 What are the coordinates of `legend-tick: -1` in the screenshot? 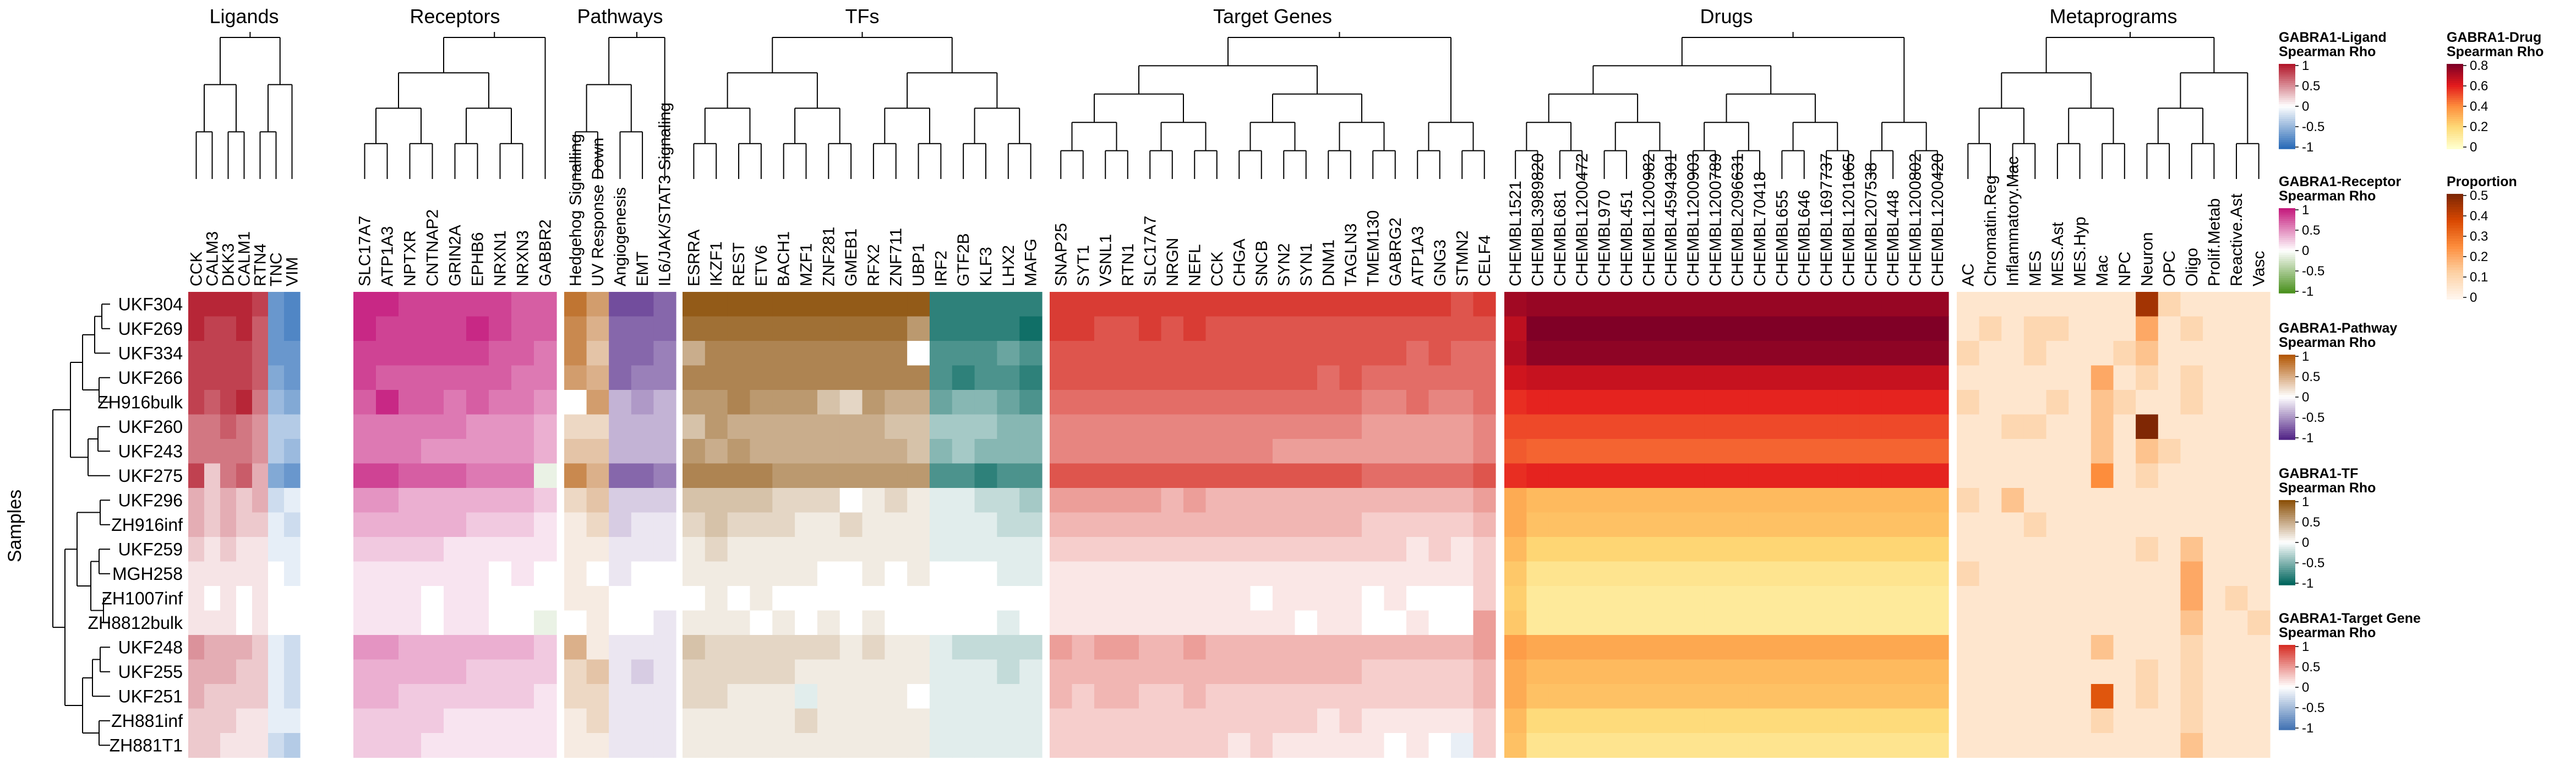 It's located at (2307, 291).